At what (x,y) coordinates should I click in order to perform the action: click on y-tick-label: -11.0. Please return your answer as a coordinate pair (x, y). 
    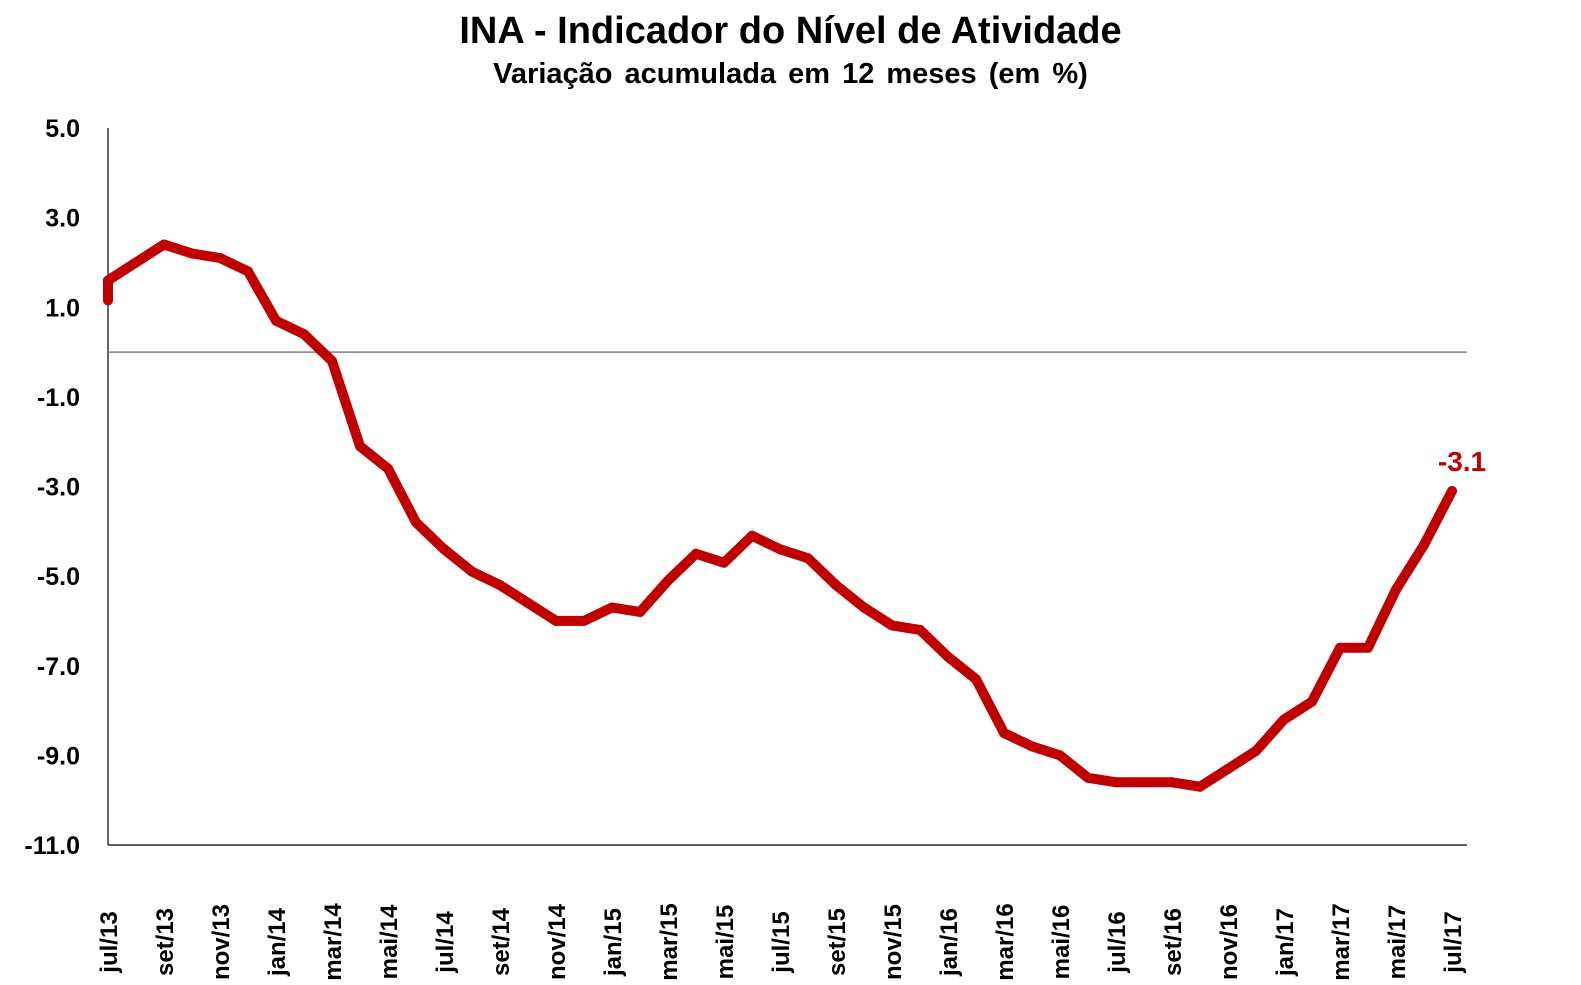
    Looking at the image, I should click on (52, 846).